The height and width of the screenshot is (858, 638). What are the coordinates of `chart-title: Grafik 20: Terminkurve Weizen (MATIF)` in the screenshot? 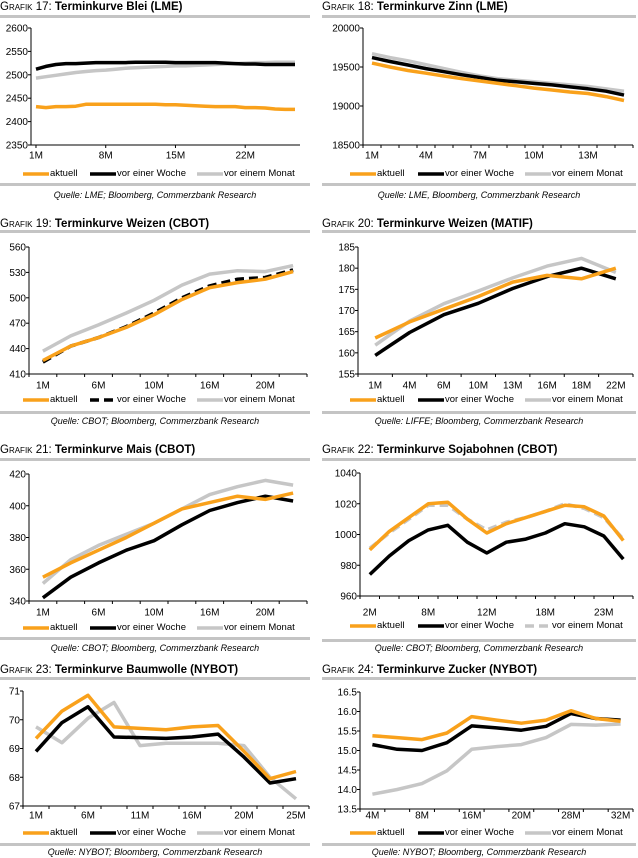 It's located at (427, 224).